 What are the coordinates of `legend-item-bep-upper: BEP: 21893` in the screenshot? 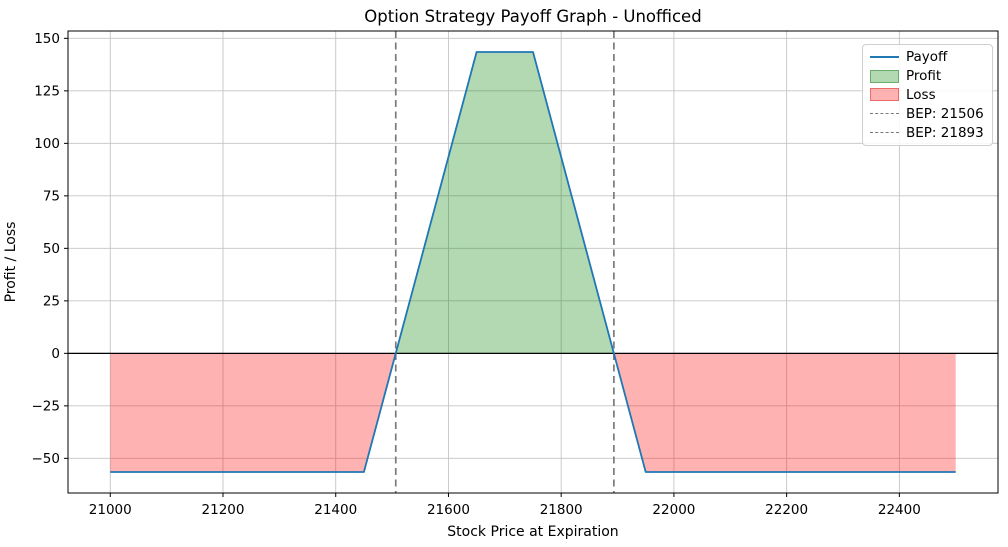 It's located at (927, 132).